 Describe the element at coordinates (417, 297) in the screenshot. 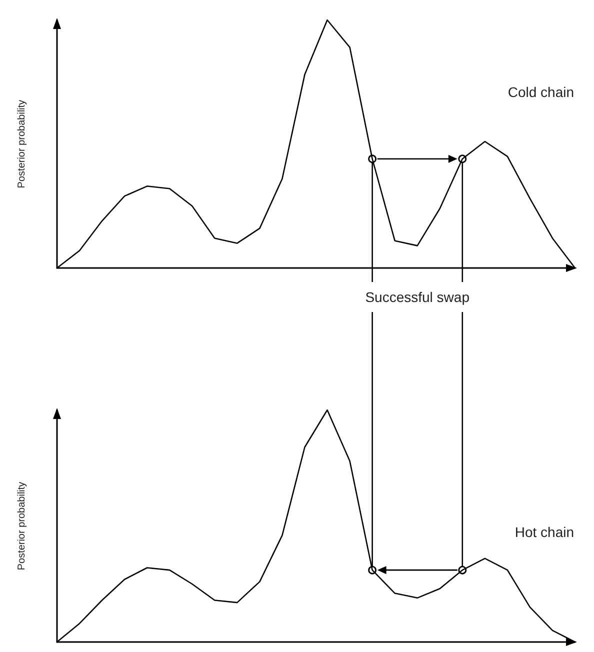

I see `text: Successful swap` at that location.